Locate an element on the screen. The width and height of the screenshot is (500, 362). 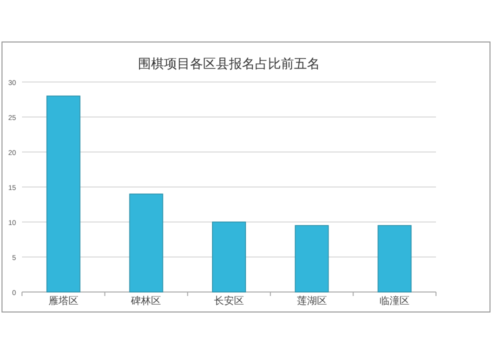
x-tick-label: 长安区 is located at coordinates (229, 301).